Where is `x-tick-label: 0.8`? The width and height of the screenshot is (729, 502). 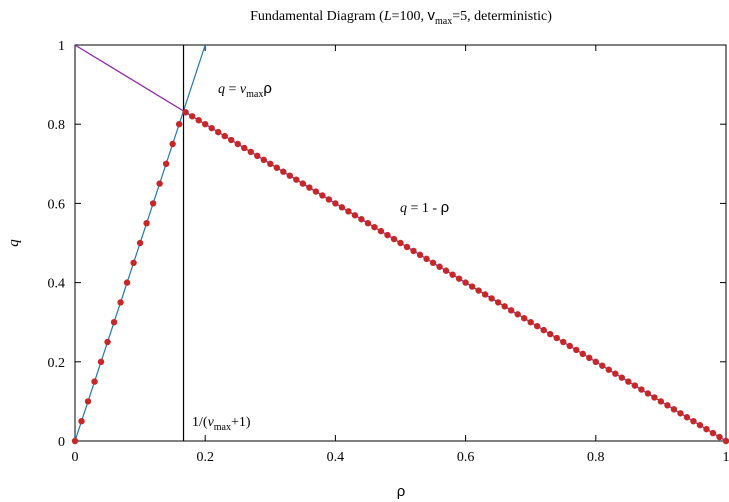
x-tick-label: 0.8 is located at coordinates (596, 457).